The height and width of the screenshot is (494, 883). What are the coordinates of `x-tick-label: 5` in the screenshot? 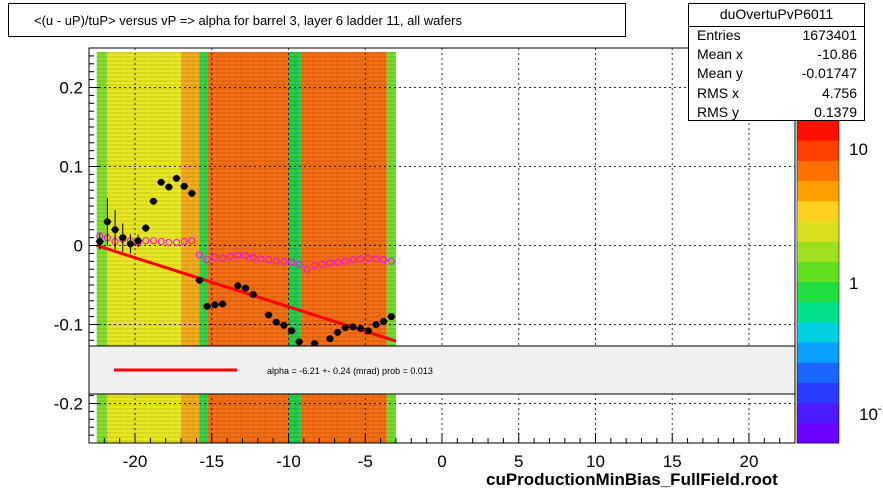 It's located at (518, 461).